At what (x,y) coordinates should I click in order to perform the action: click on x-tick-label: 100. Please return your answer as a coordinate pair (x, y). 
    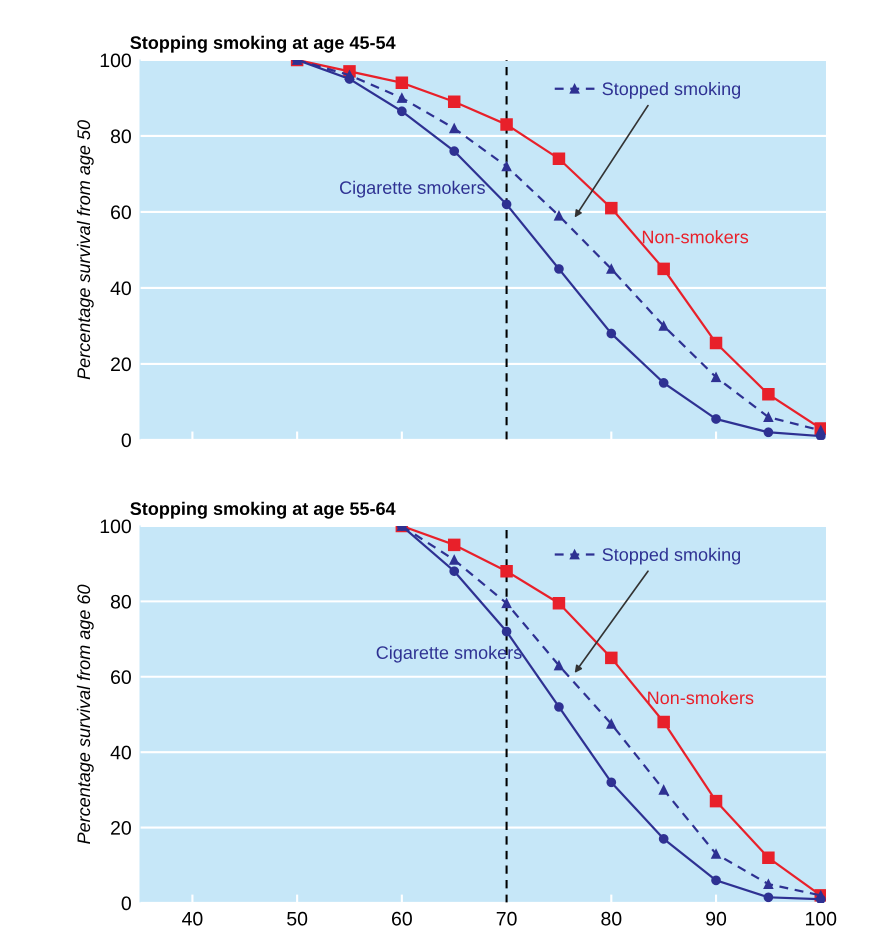
    Looking at the image, I should click on (821, 919).